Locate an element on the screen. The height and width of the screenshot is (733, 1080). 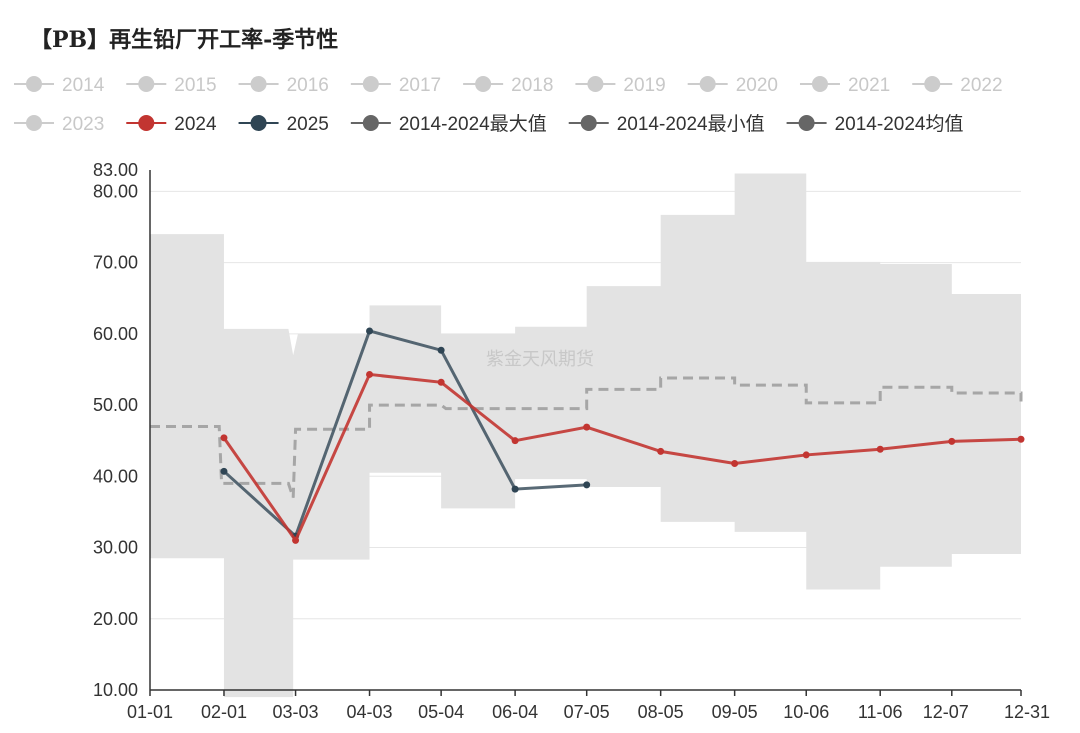
legend-item-2019: 2019 is located at coordinates (620, 85).